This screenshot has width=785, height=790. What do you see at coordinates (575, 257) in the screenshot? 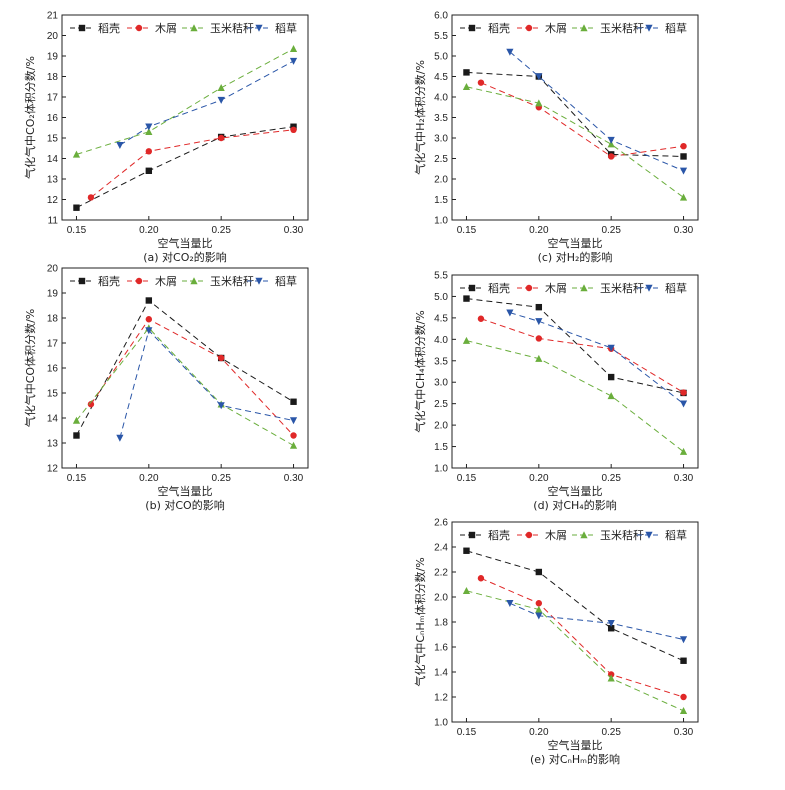
I see `chart-caption: (c) 对H₂的影响` at bounding box center [575, 257].